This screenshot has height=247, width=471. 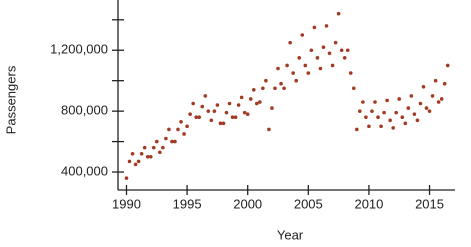 What do you see at coordinates (308, 203) in the screenshot?
I see `x-tick-label: 2005` at bounding box center [308, 203].